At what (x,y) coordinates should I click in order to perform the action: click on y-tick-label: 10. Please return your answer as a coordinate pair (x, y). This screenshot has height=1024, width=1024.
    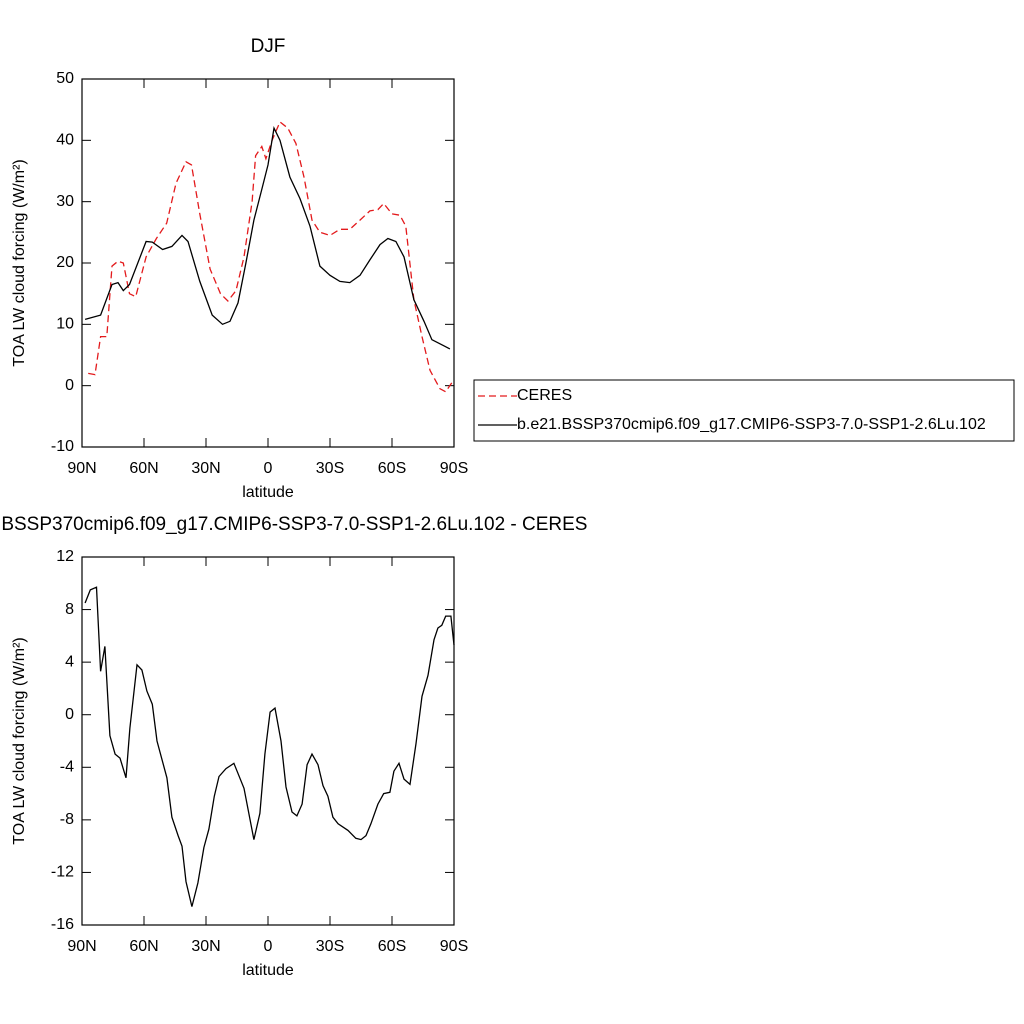
    Looking at the image, I should click on (65, 324).